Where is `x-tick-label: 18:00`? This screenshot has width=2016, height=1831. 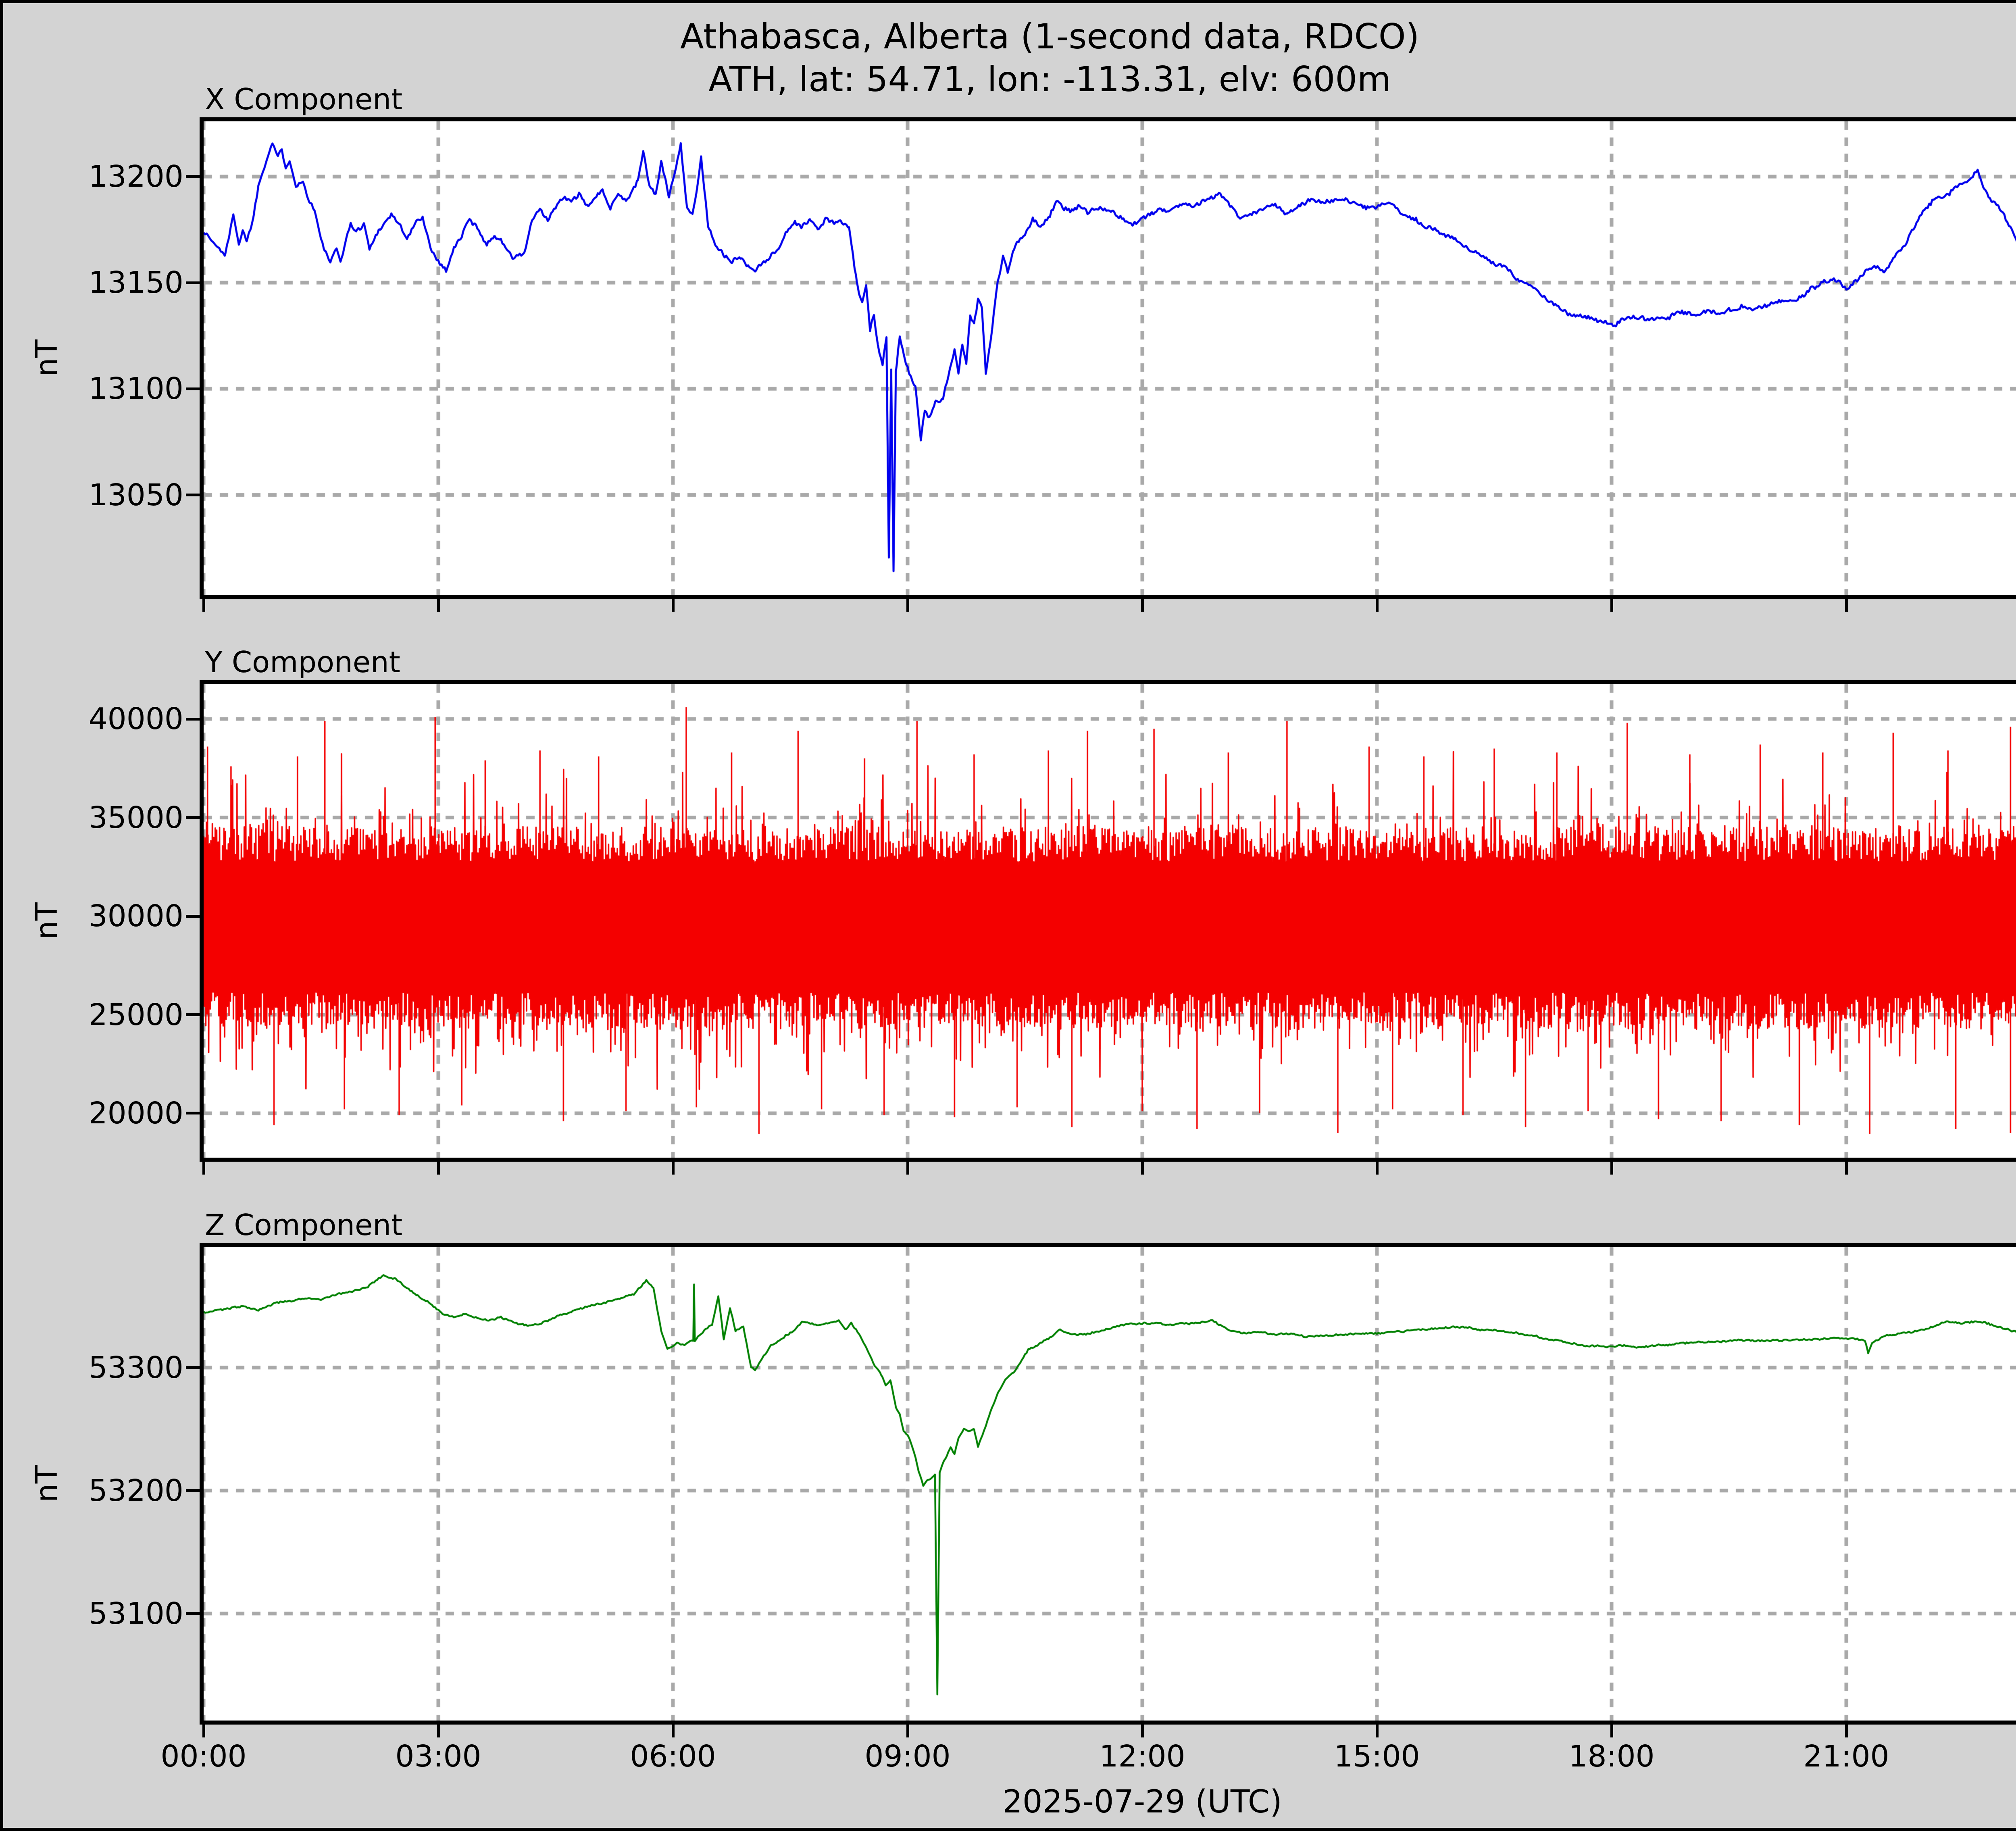 x-tick-label: 18:00 is located at coordinates (1611, 1756).